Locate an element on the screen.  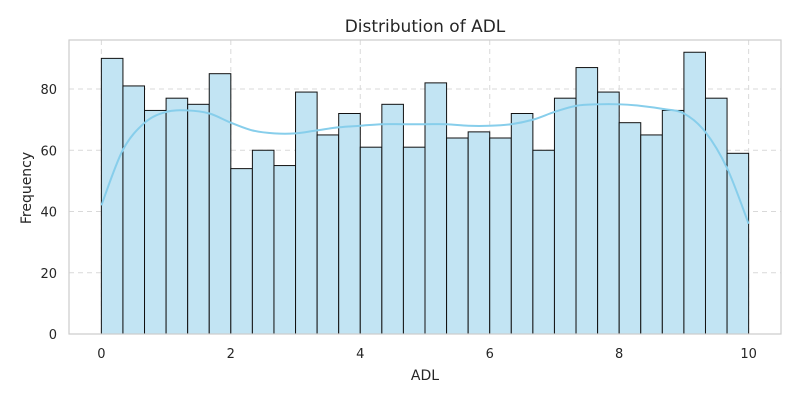
y-axis-label: Frequency is located at coordinates (27, 188).